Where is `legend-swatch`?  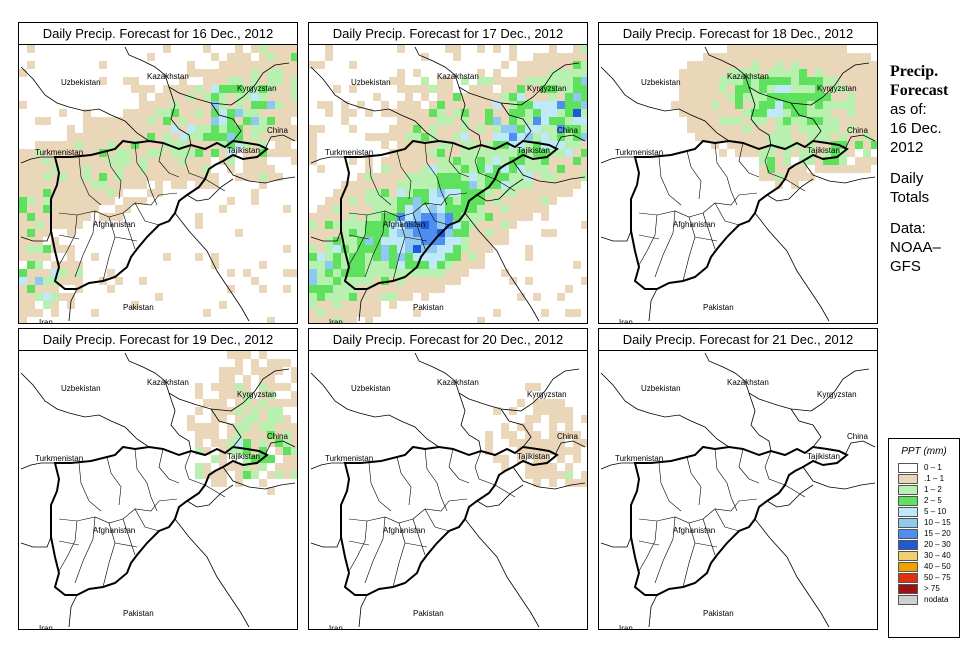 legend-swatch is located at coordinates (908, 600).